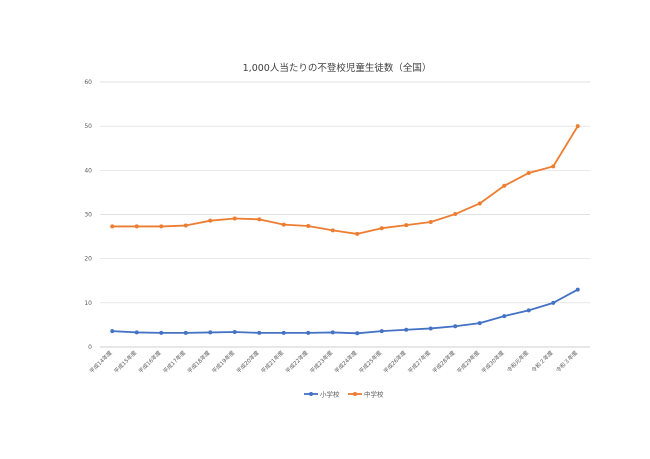  What do you see at coordinates (88, 259) in the screenshot?
I see `y-tick-label: 20` at bounding box center [88, 259].